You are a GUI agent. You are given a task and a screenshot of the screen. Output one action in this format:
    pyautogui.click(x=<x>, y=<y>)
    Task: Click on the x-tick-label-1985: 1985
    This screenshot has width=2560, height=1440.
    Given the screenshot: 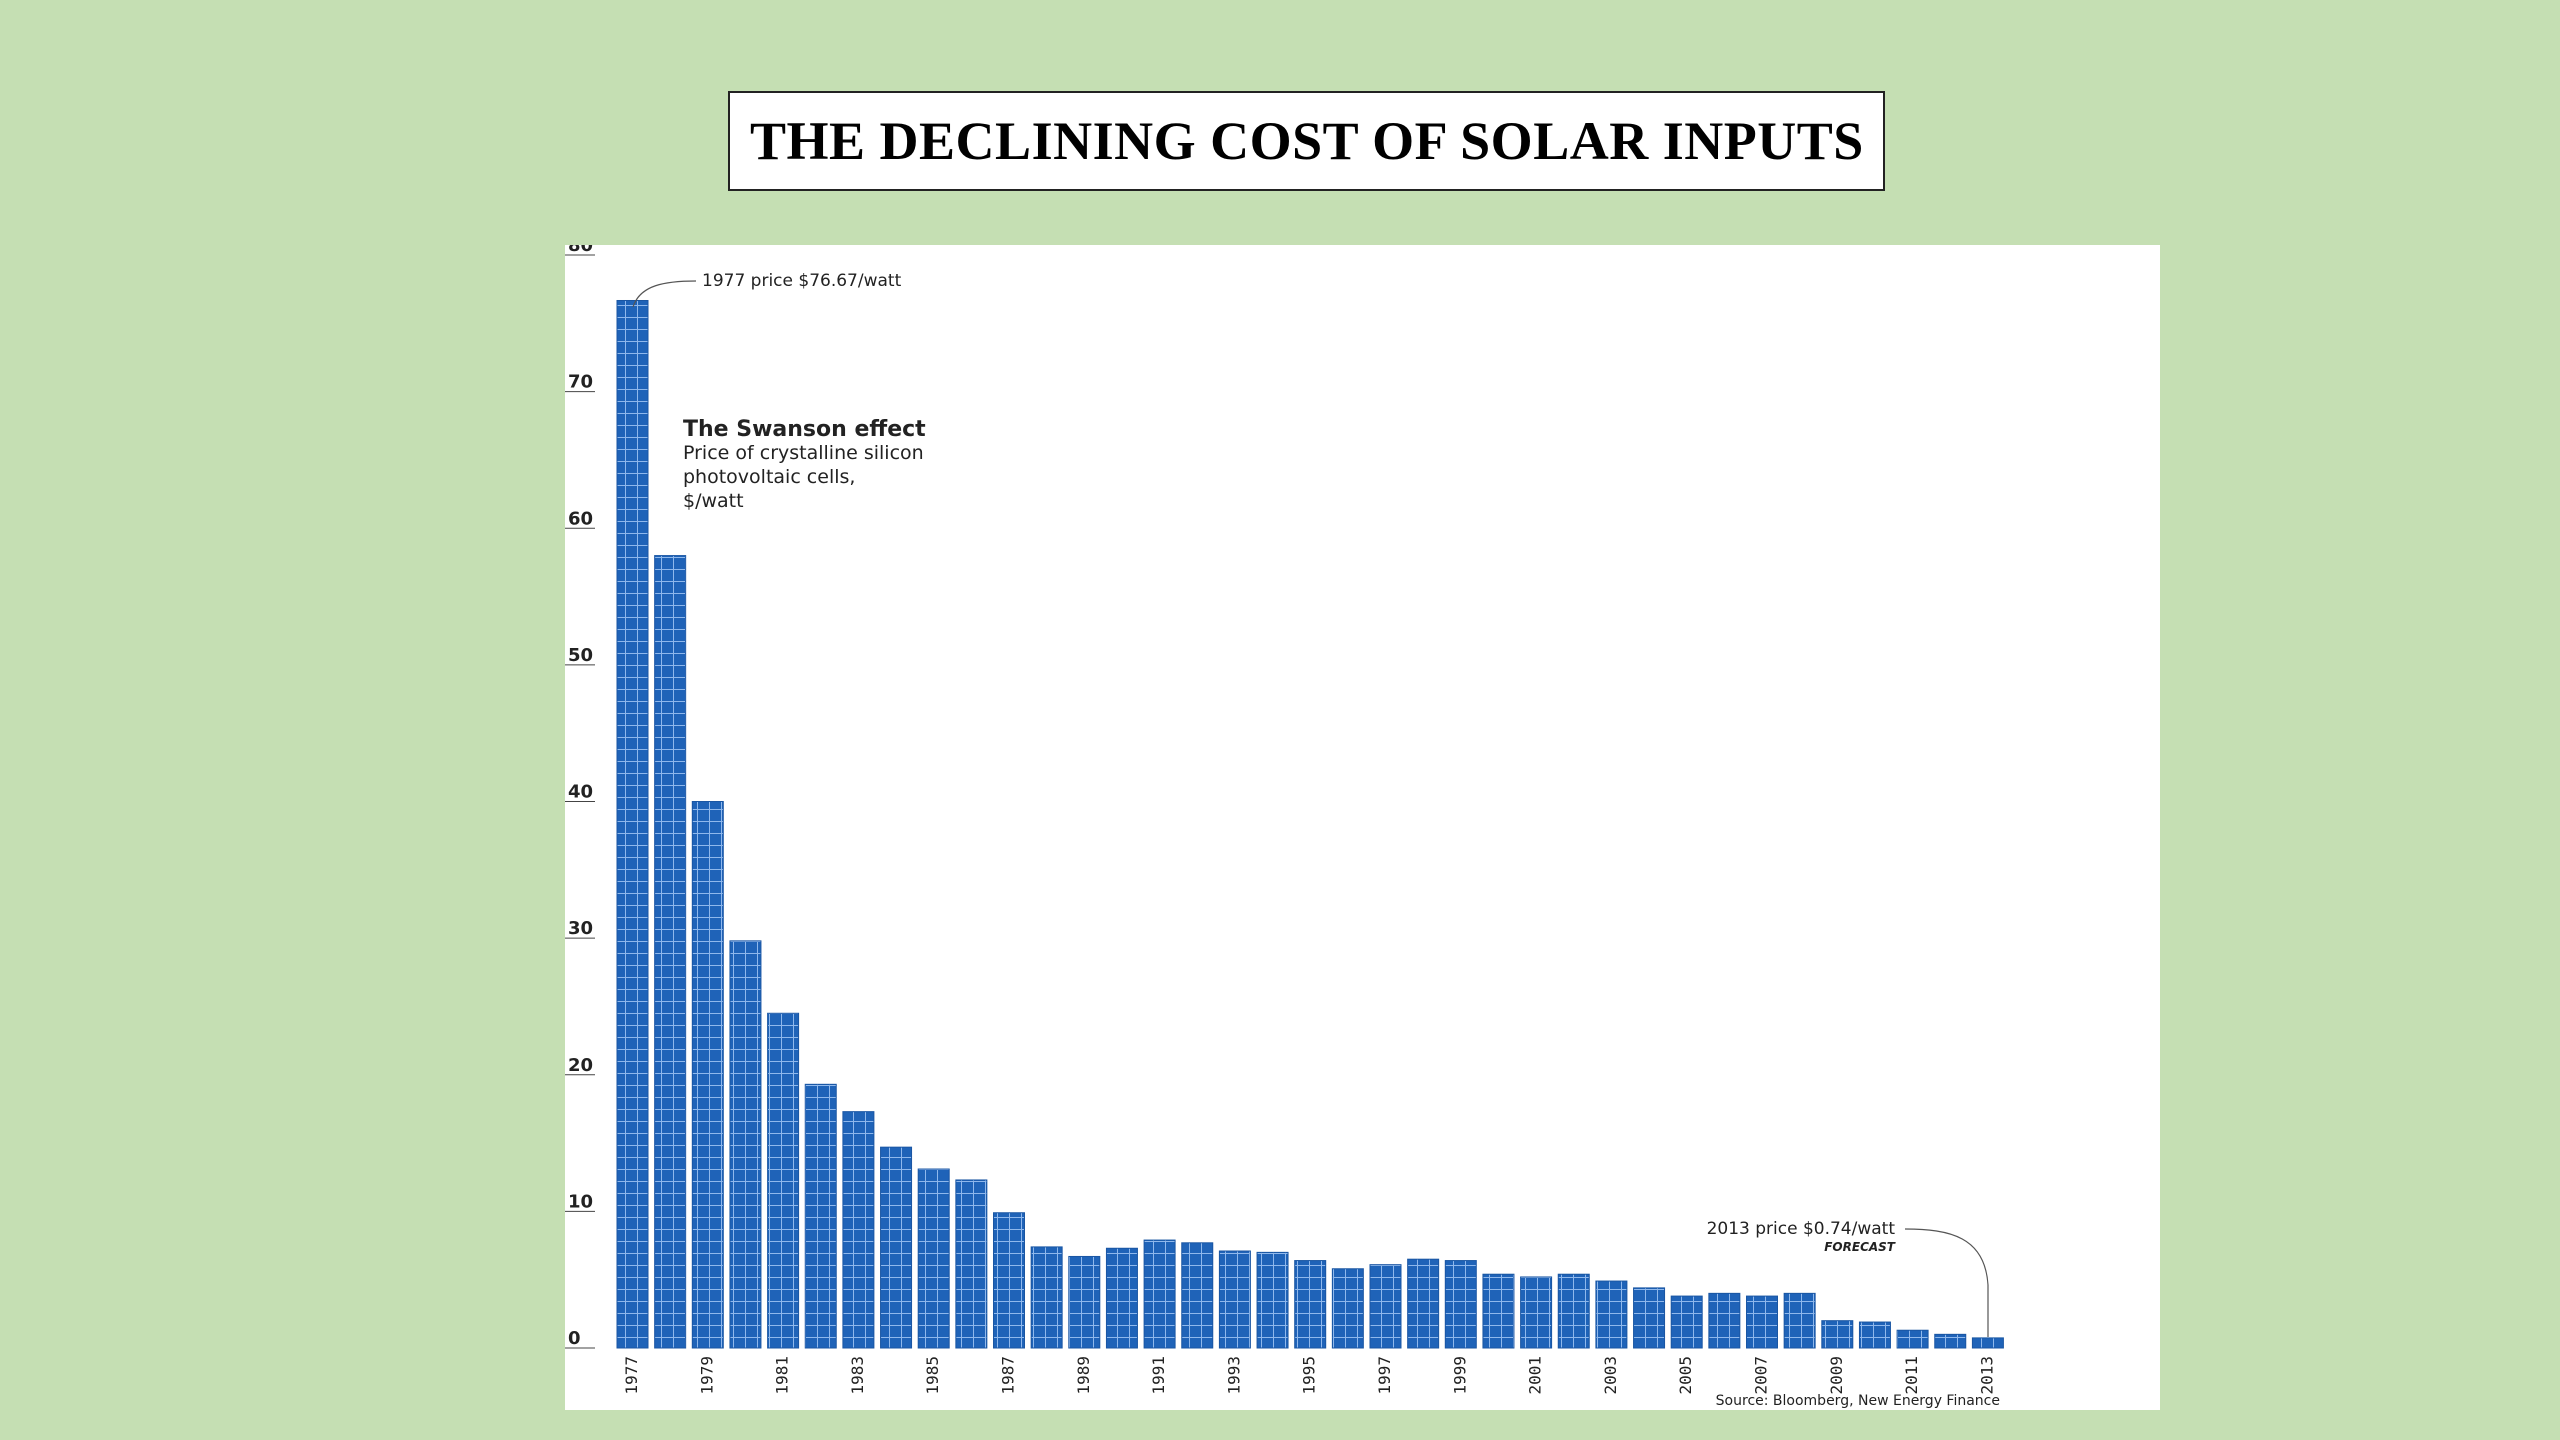 What is the action you would take?
    pyautogui.click(x=932, y=1375)
    